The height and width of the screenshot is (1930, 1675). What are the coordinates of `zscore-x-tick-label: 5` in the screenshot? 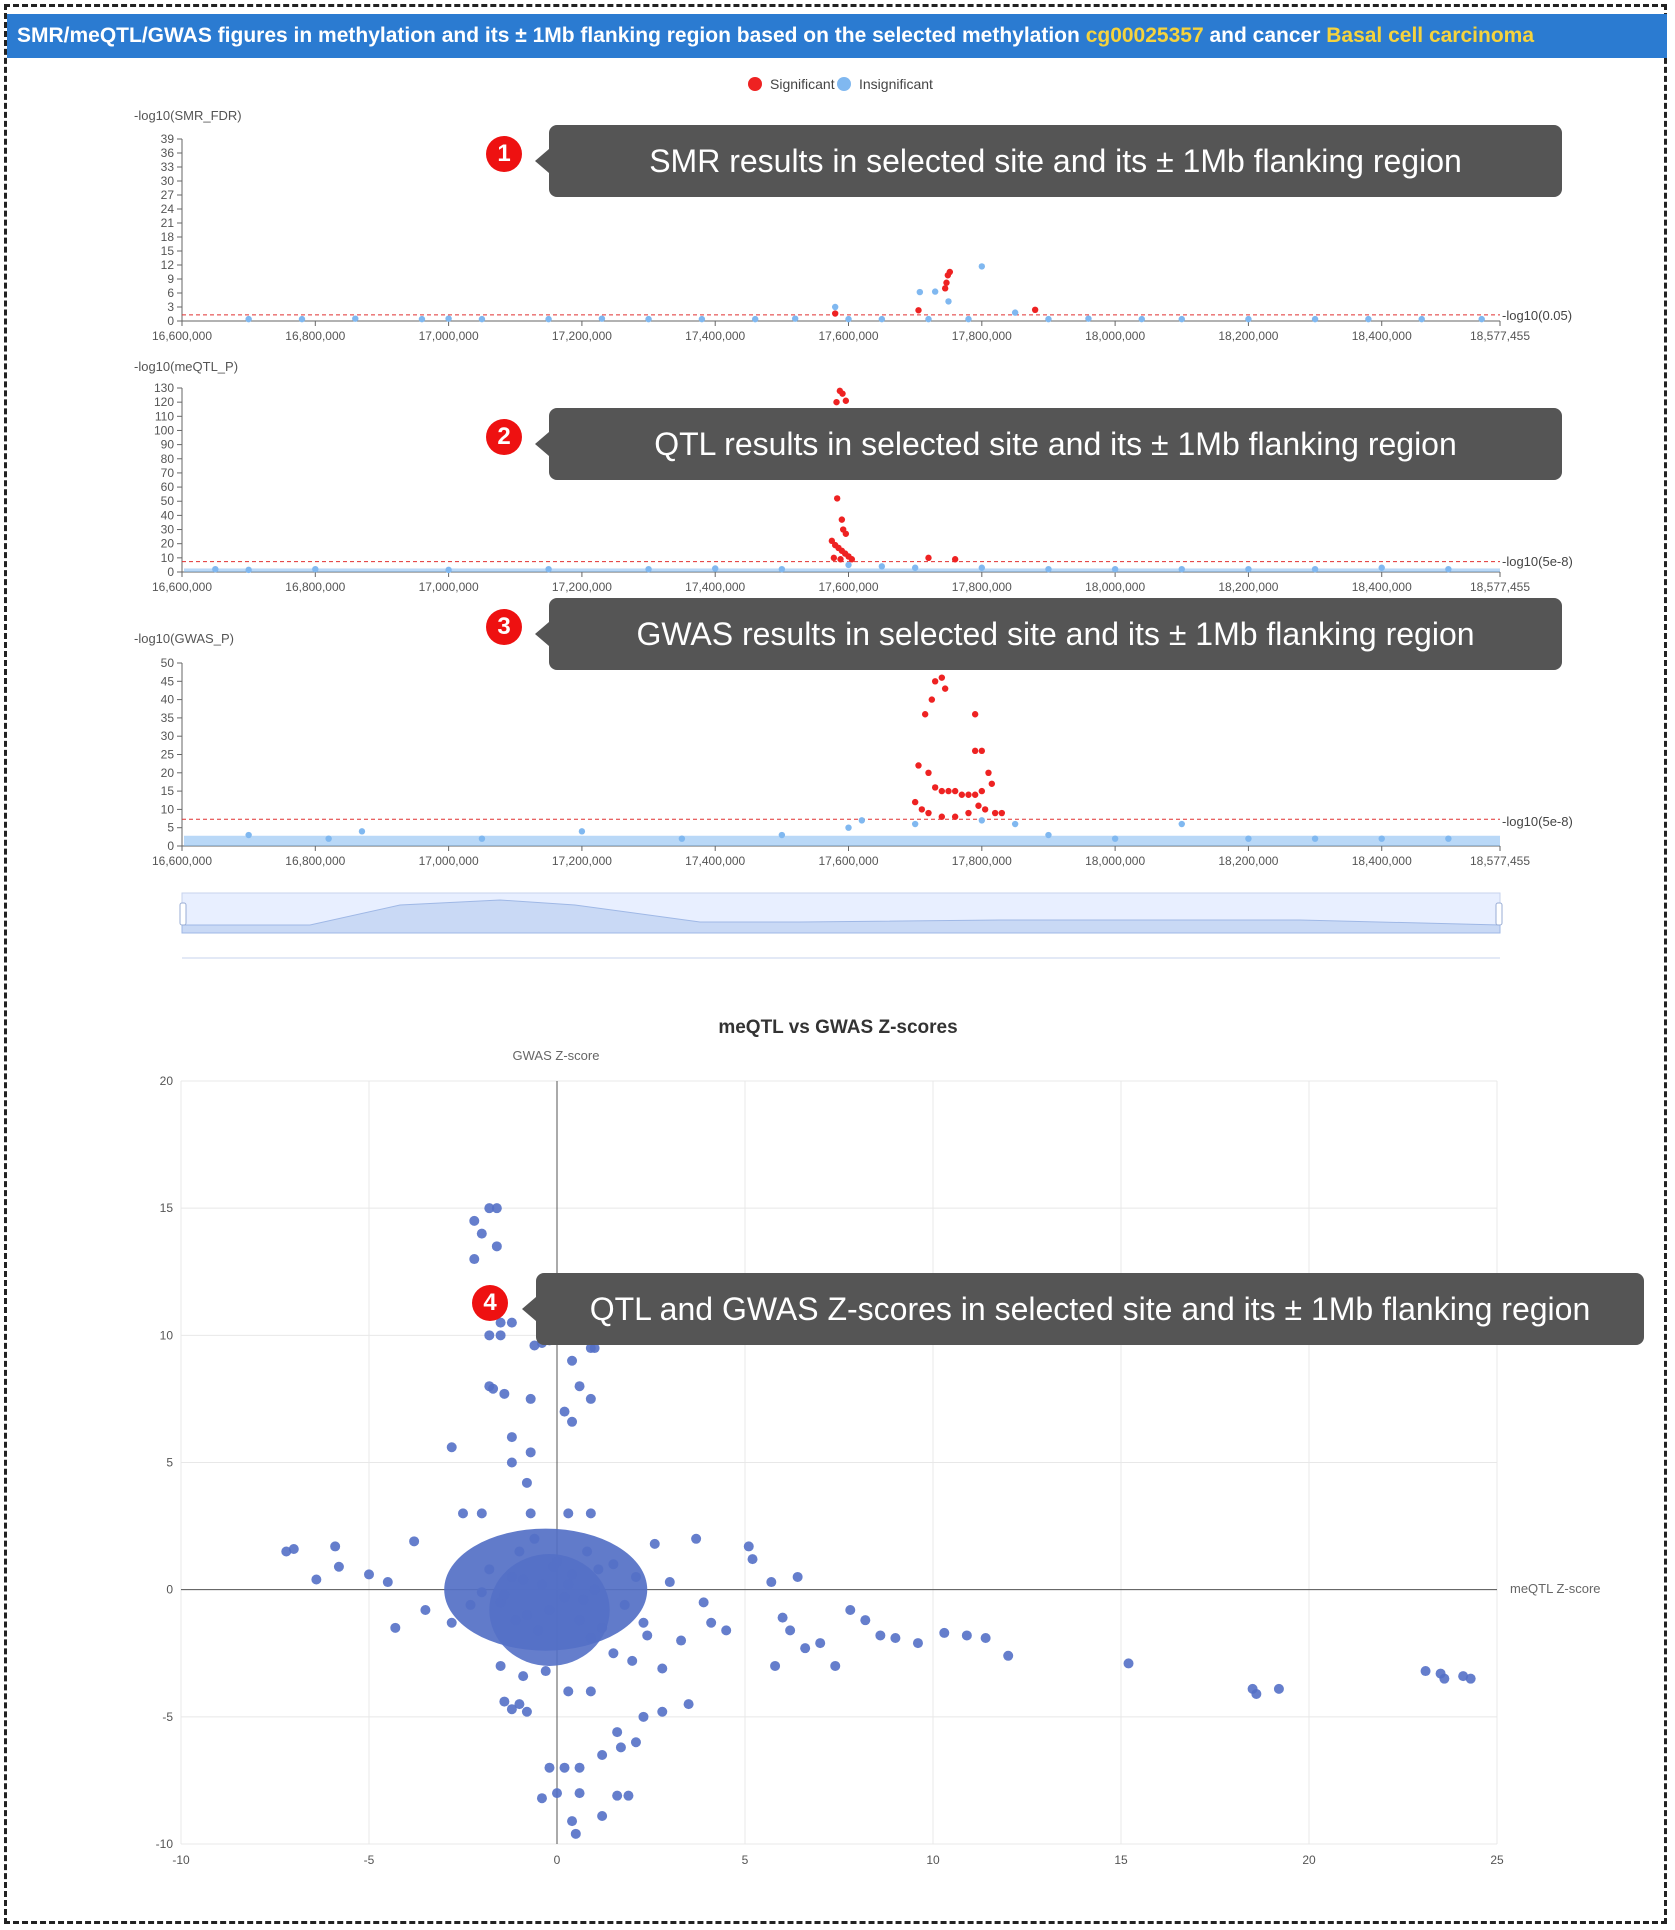 It's located at (745, 1860).